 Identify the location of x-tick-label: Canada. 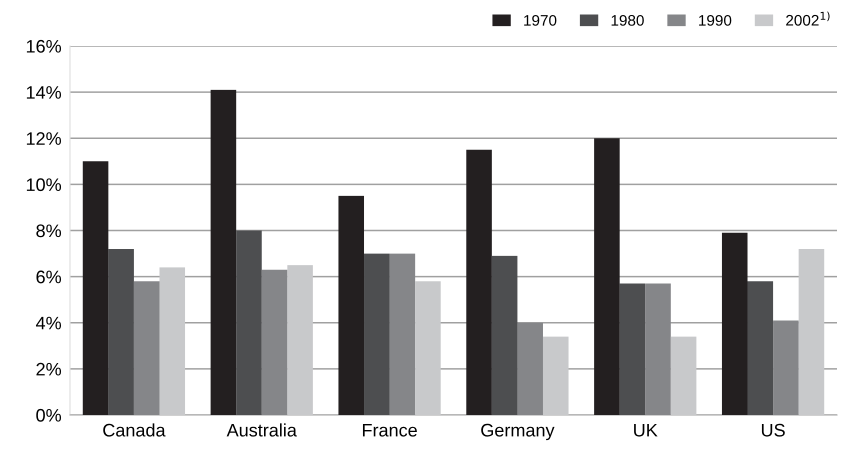
(134, 430).